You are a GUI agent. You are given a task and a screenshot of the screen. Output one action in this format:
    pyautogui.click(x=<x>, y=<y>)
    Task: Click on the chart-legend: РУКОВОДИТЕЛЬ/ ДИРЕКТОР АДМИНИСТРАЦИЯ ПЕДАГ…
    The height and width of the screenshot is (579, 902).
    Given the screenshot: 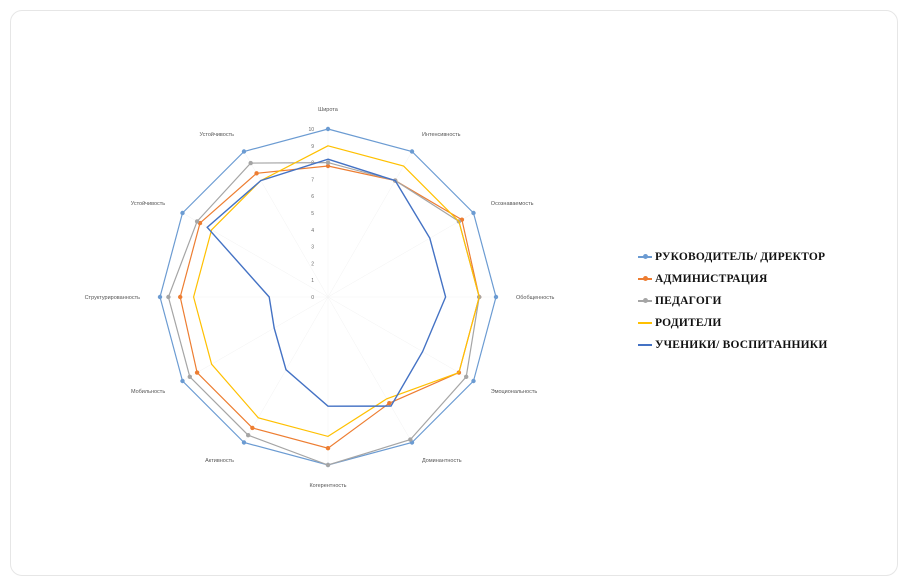 What is the action you would take?
    pyautogui.click(x=732, y=301)
    